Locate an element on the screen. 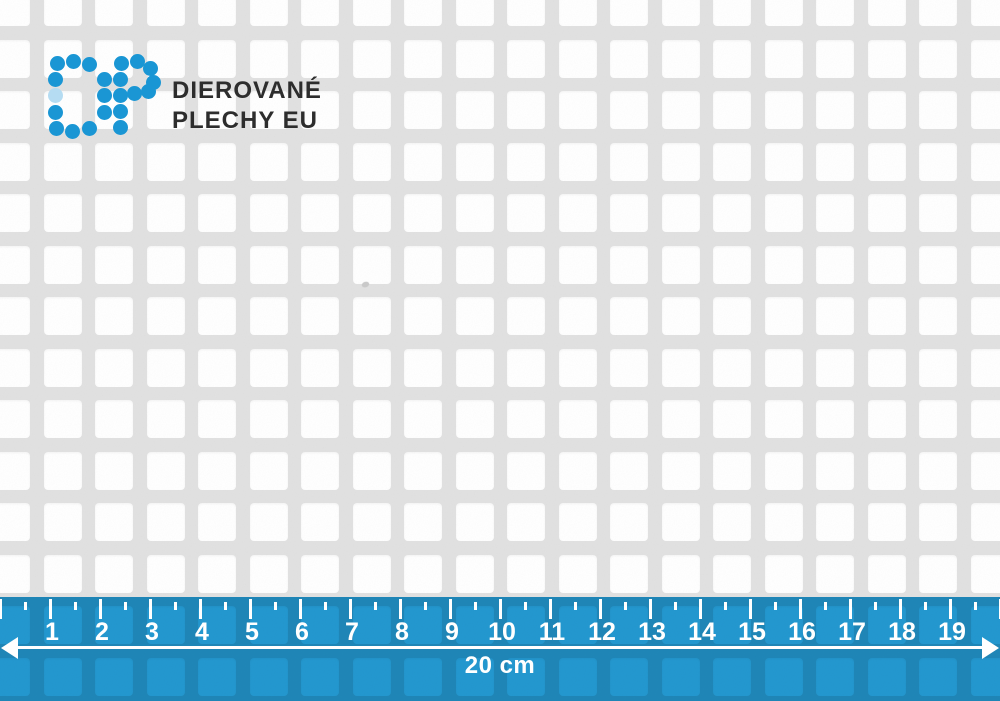 The height and width of the screenshot is (701, 1000). ruler-number: 10 is located at coordinates (502, 632).